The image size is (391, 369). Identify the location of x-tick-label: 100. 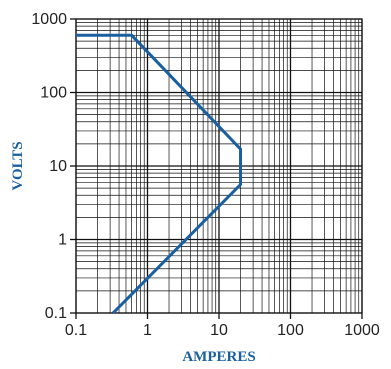
(290, 330).